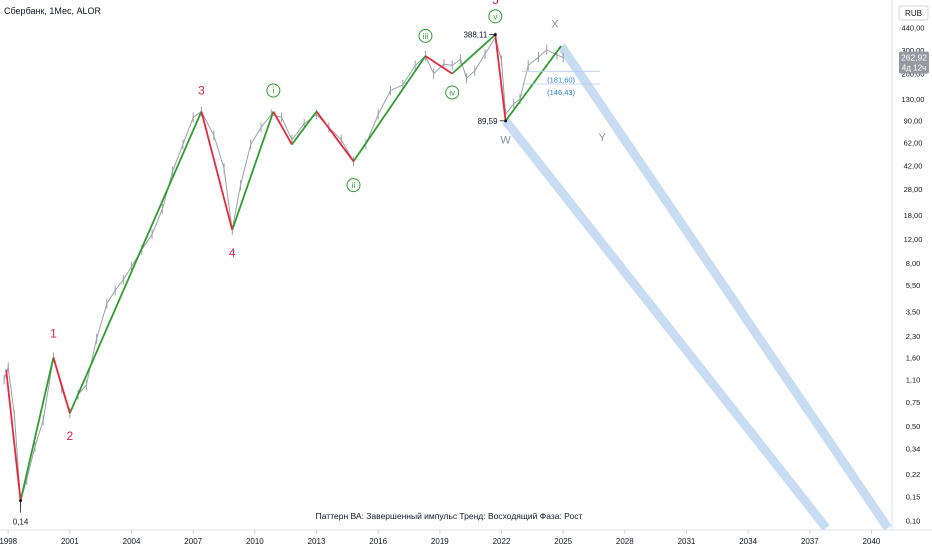  What do you see at coordinates (9, 541) in the screenshot?
I see `time-axis-tick: 1998` at bounding box center [9, 541].